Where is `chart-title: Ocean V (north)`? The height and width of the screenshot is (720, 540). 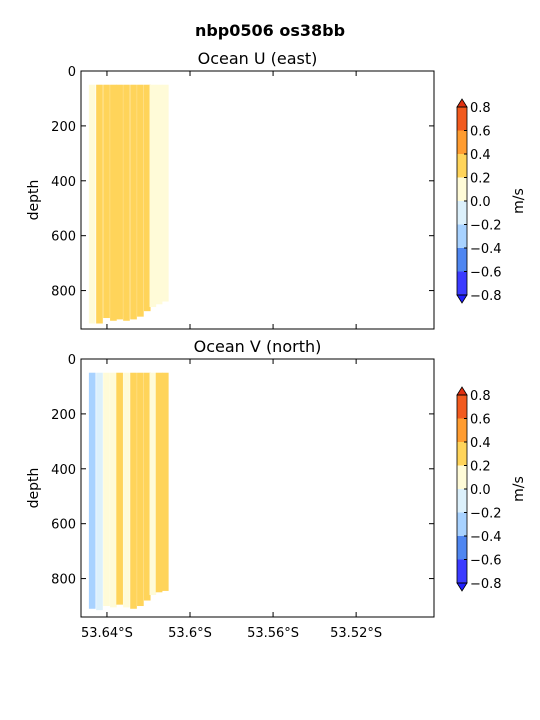
chart-title: Ocean V (north) is located at coordinates (258, 346).